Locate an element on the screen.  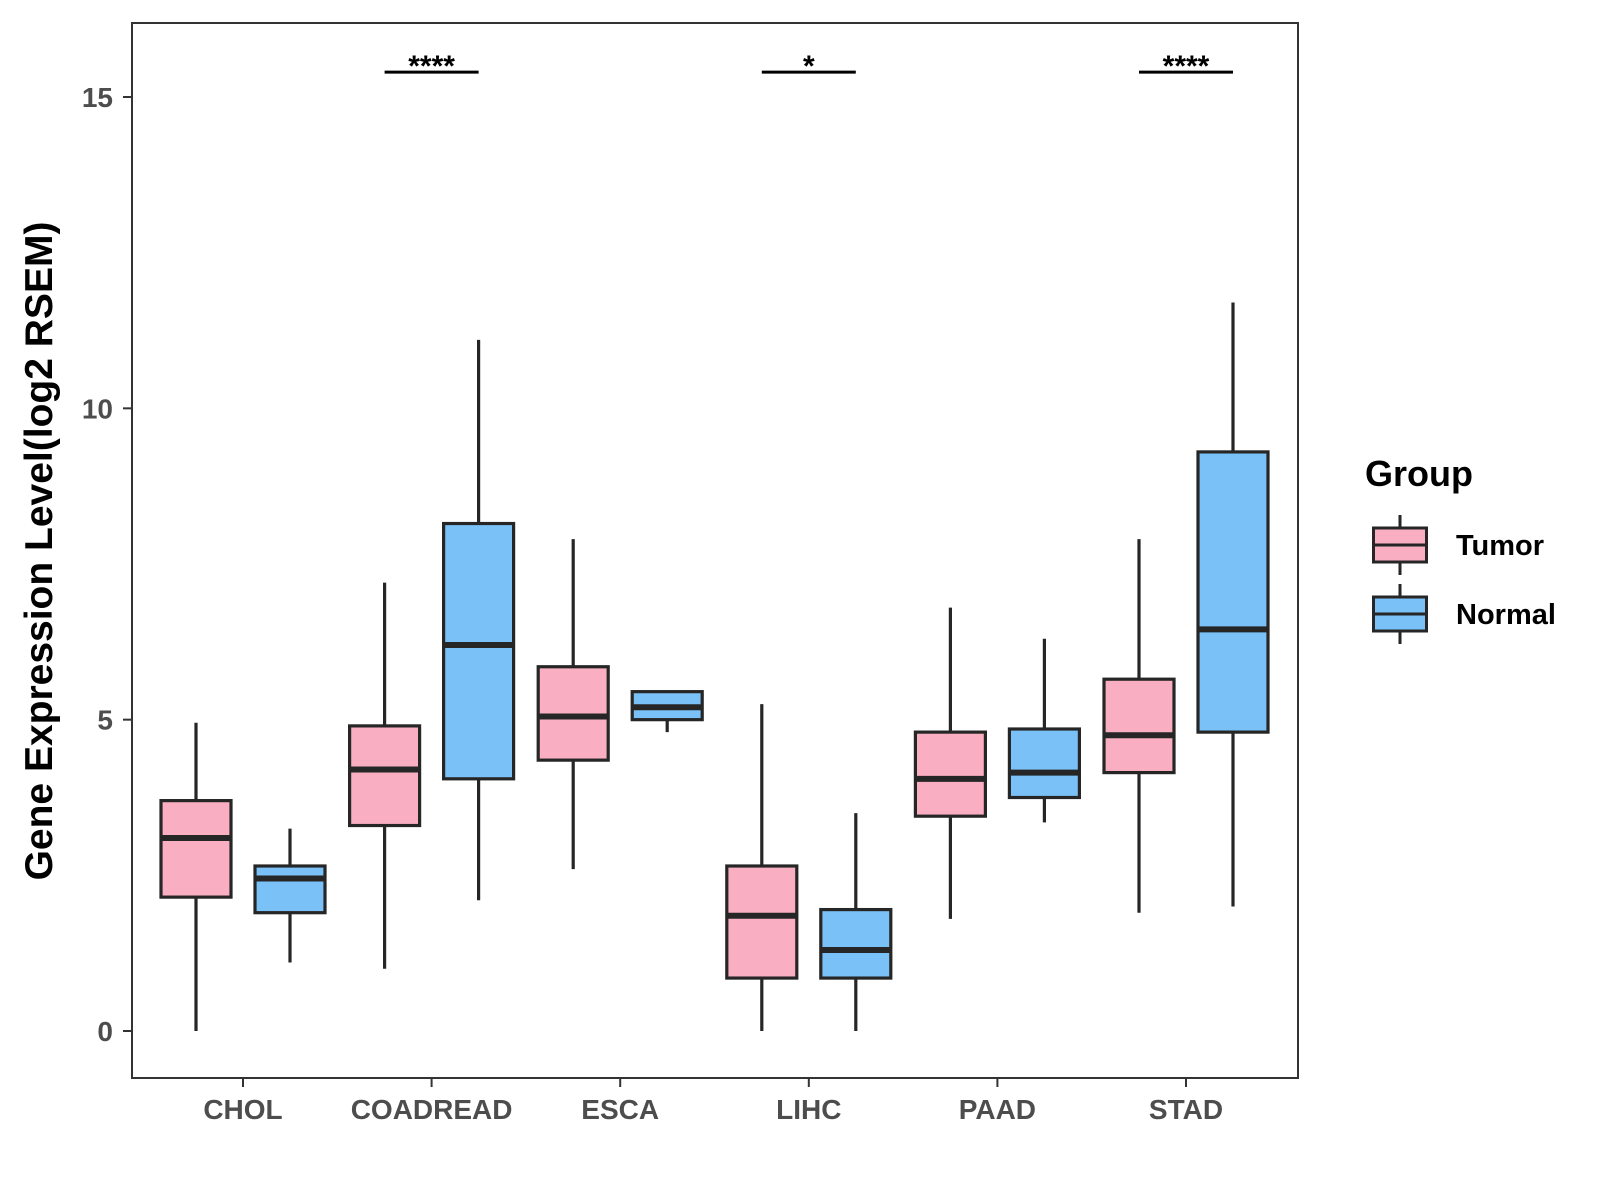
x-tick-label: LIHC is located at coordinates (808, 1109).